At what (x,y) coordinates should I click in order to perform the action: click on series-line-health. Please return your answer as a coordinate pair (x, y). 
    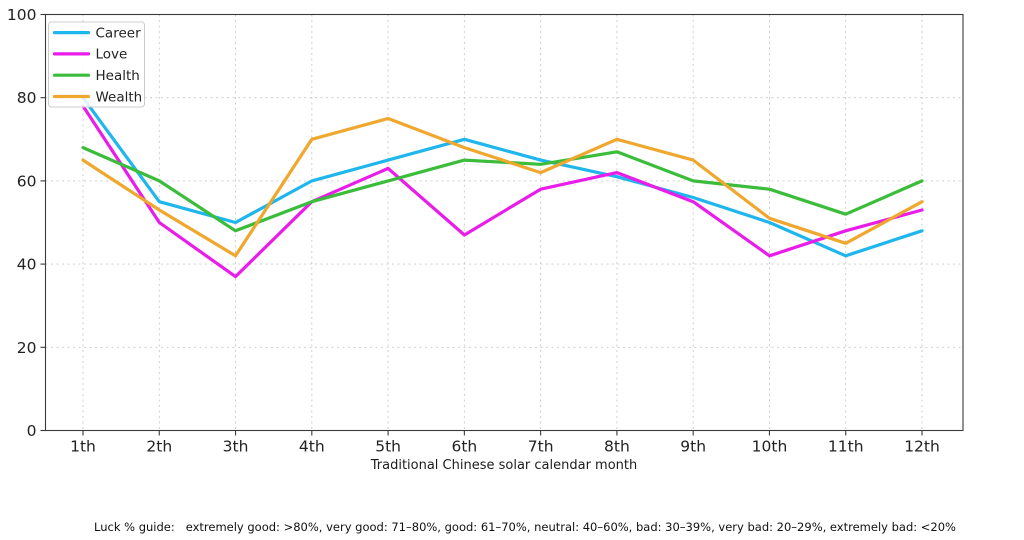
    Looking at the image, I should click on (502, 189).